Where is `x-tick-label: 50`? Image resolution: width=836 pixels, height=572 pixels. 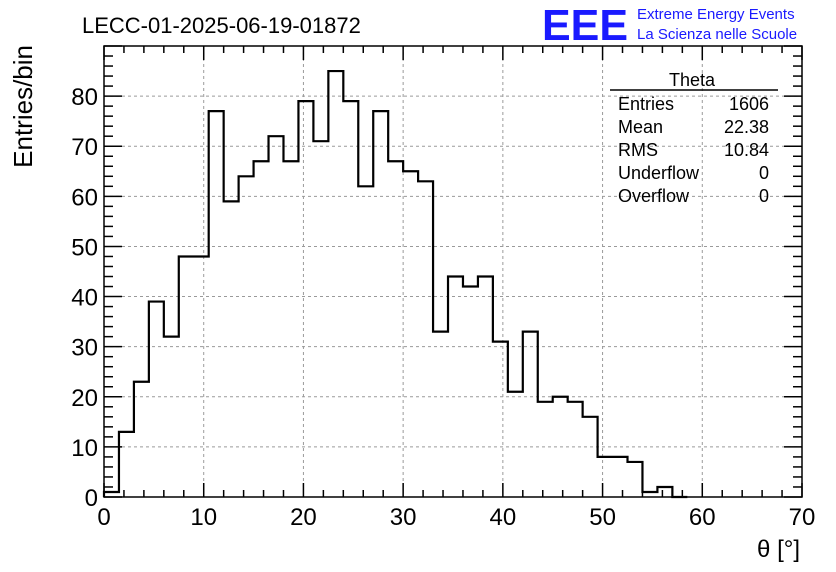
x-tick-label: 50 is located at coordinates (602, 517).